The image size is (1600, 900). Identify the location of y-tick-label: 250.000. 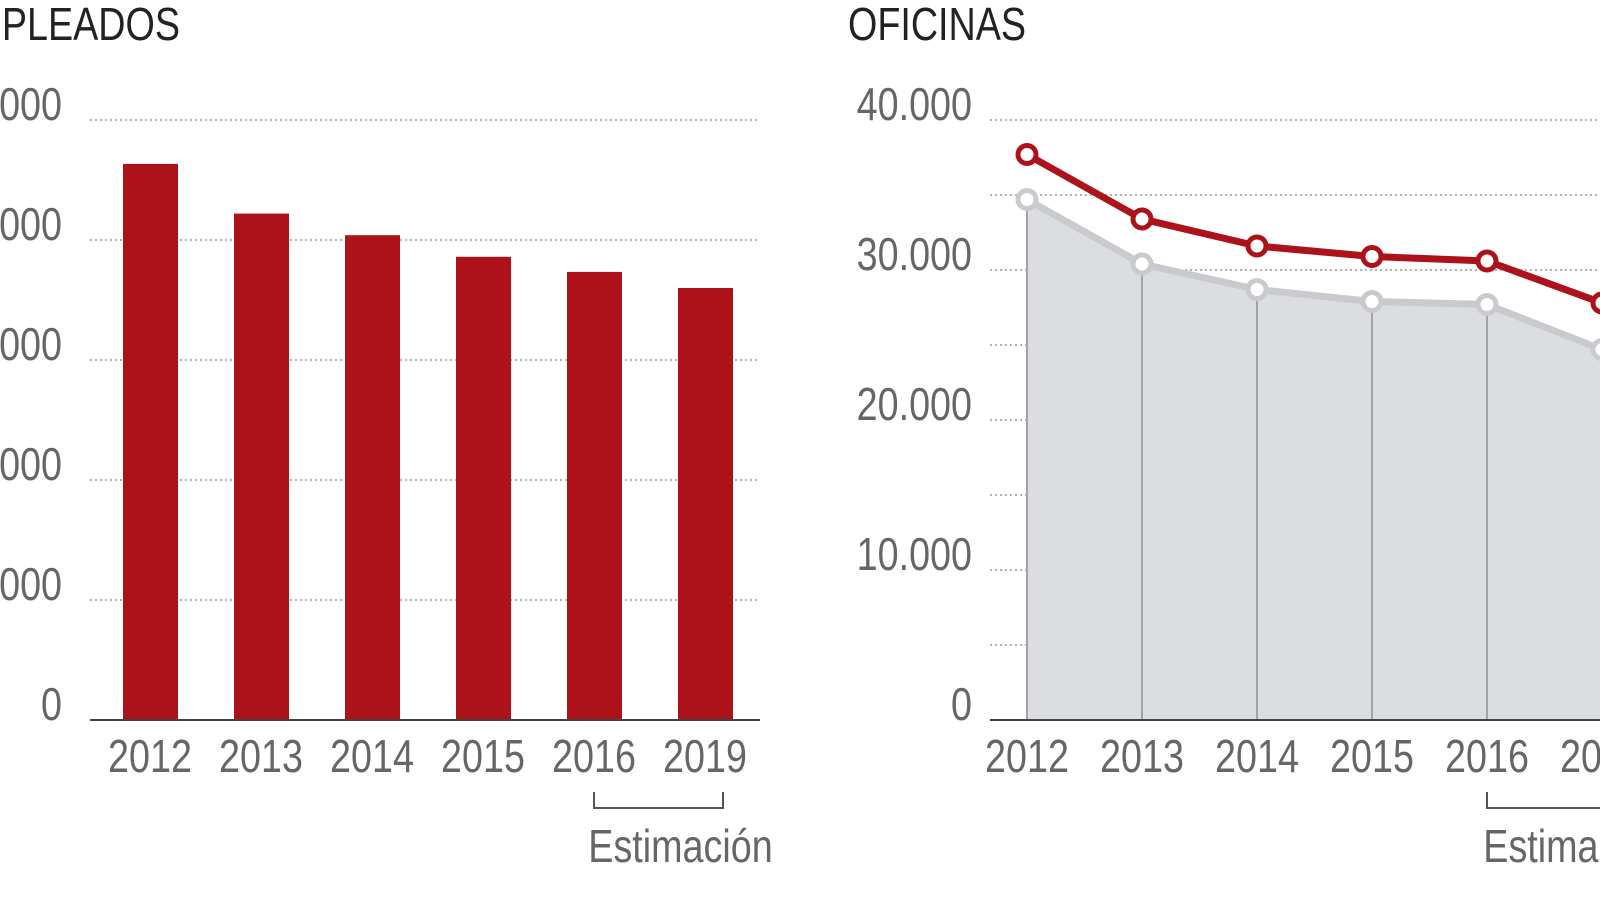
(31, 104).